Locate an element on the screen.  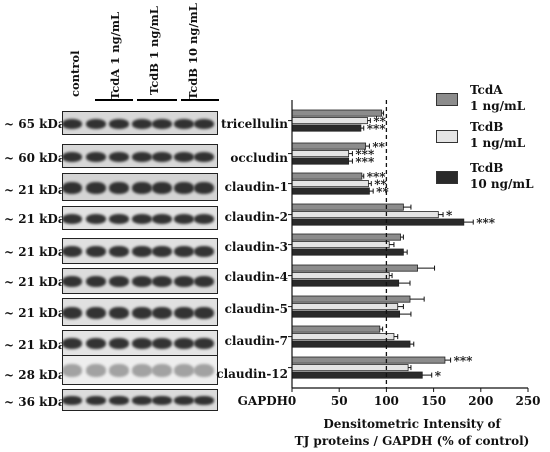
x-tick-label: 200 is located at coordinates (480, 401).